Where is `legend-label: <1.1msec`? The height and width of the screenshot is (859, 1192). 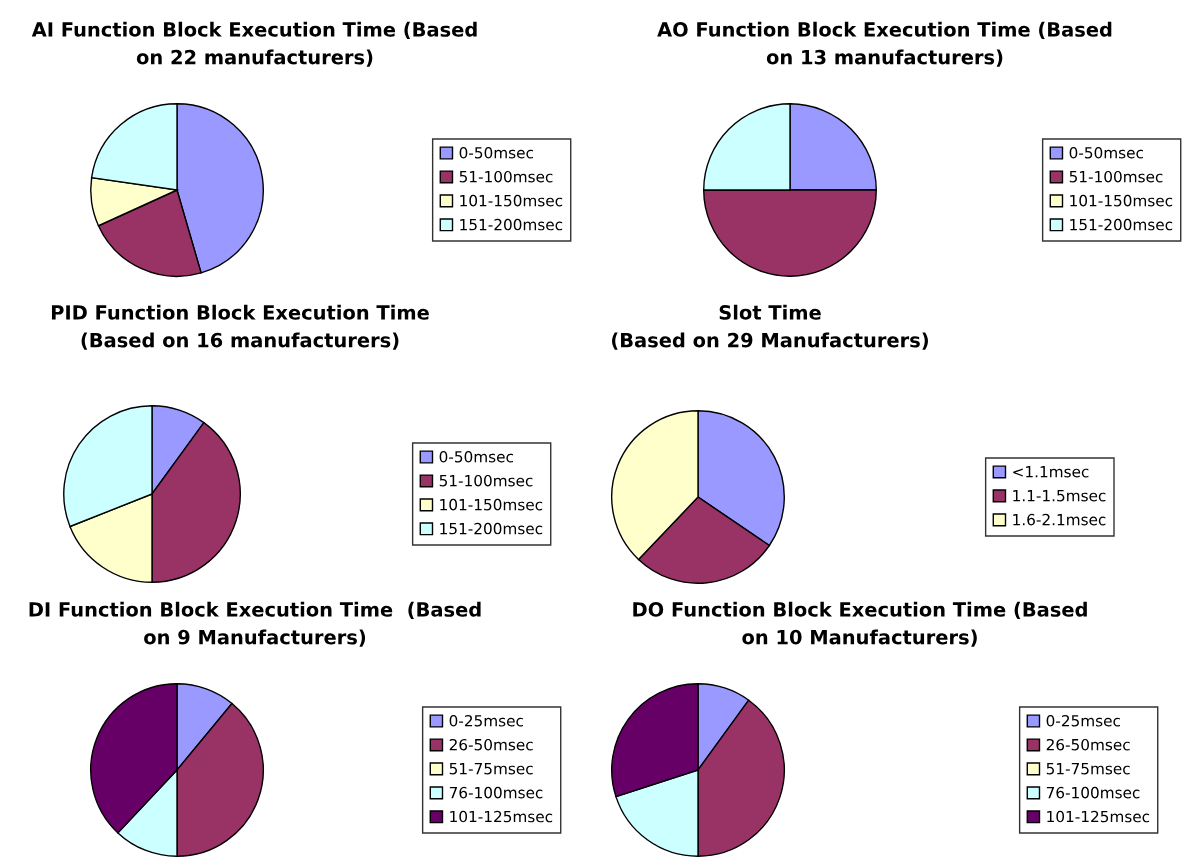 legend-label: <1.1msec is located at coordinates (1051, 472).